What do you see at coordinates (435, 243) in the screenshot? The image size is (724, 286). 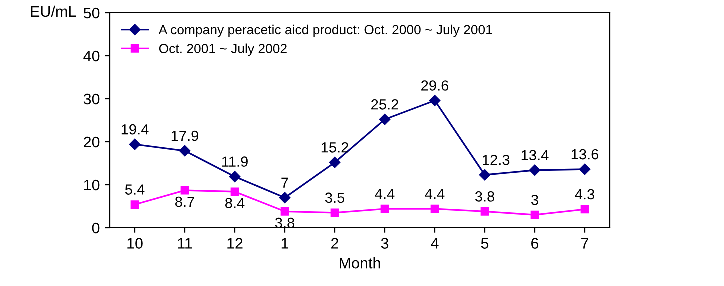 I see `x-tick-label: 4` at bounding box center [435, 243].